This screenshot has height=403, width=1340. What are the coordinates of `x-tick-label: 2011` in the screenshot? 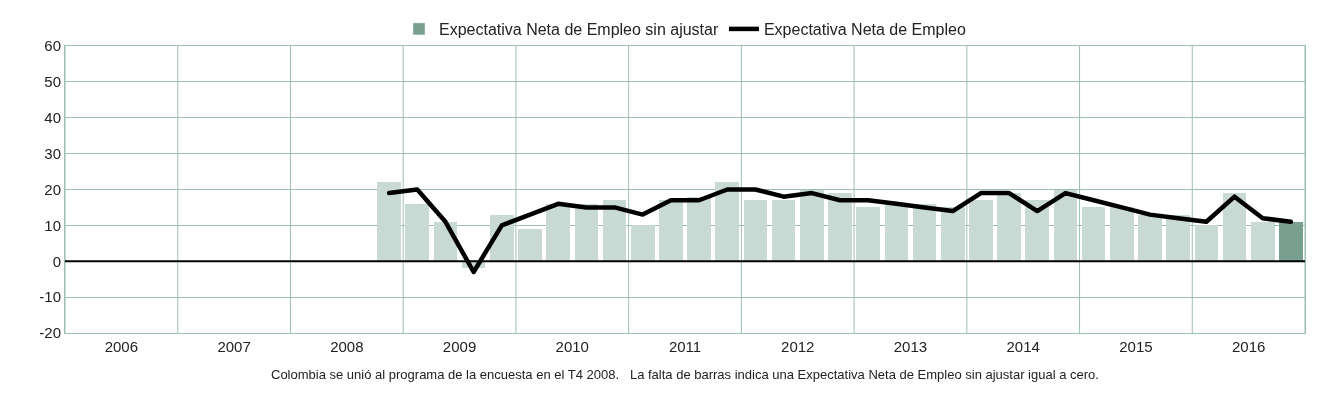 It's located at (685, 346).